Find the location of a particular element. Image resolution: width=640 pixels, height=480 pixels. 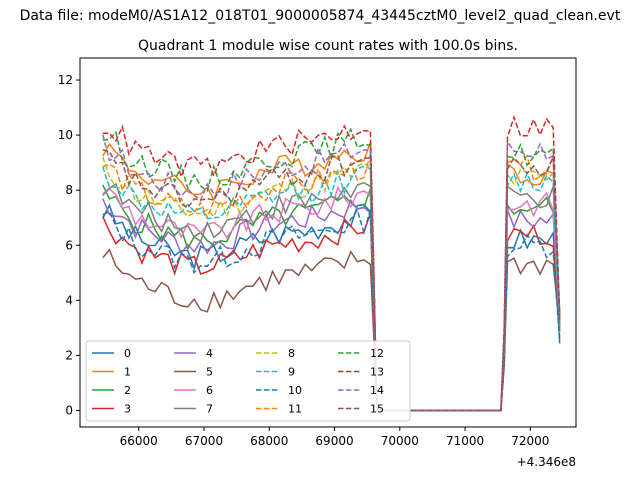

x-tick-label: 68000 is located at coordinates (269, 441).